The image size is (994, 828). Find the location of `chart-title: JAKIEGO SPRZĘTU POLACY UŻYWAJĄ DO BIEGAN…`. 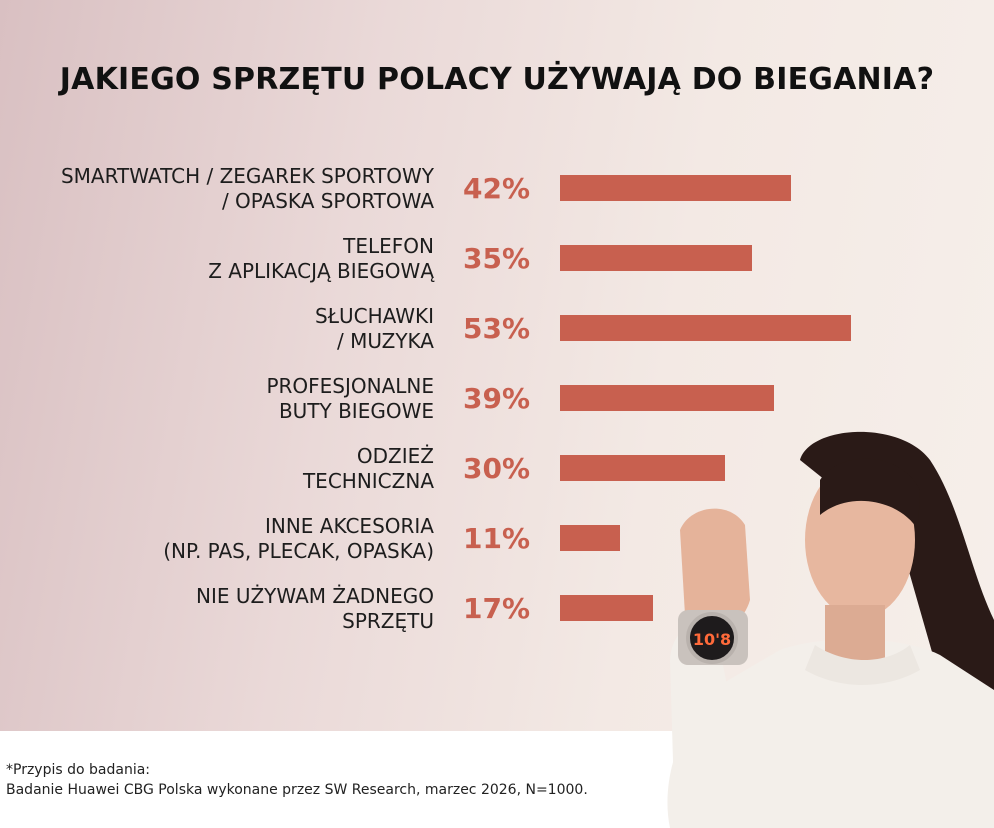

chart-title: JAKIEGO SPRZĘTU POLACY UŻYWAJĄ DO BIEGAN… is located at coordinates (497, 79).